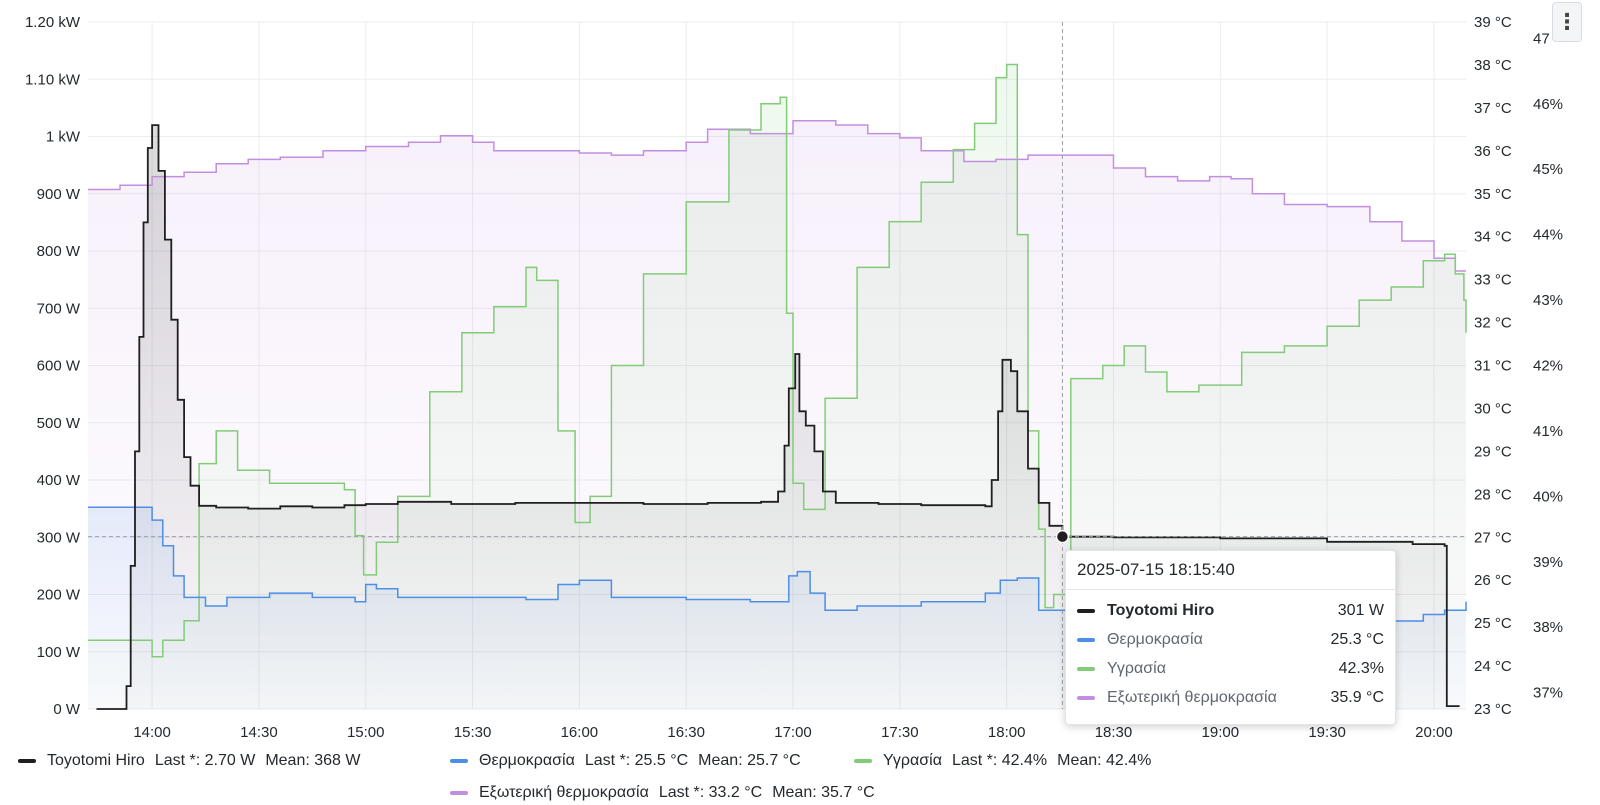  I want to click on x-tick-label: 20:00, so click(1434, 732).